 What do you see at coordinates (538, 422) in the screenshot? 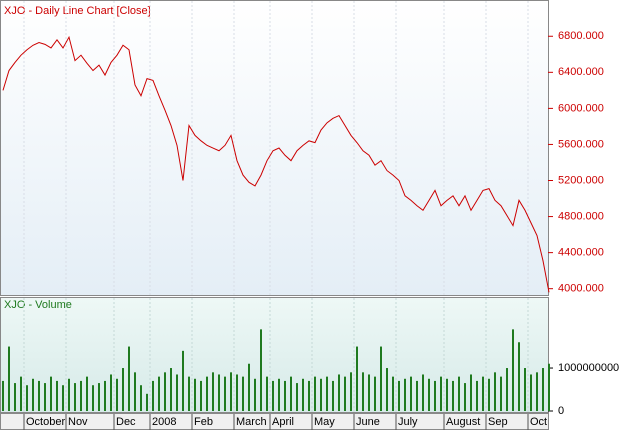
I see `x-tick-label: Oct` at bounding box center [538, 422].